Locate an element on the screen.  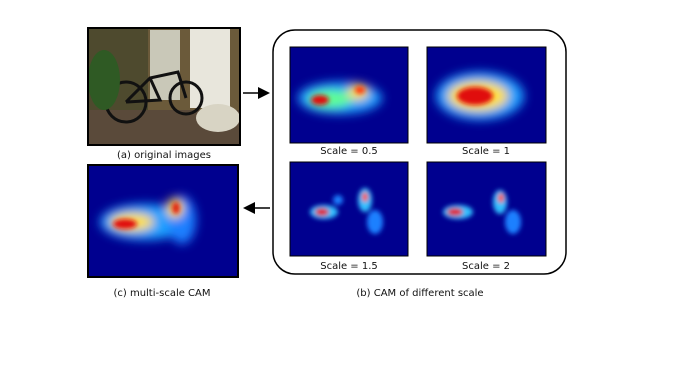
scale-label: Scale = 1.5 is located at coordinates (349, 266).